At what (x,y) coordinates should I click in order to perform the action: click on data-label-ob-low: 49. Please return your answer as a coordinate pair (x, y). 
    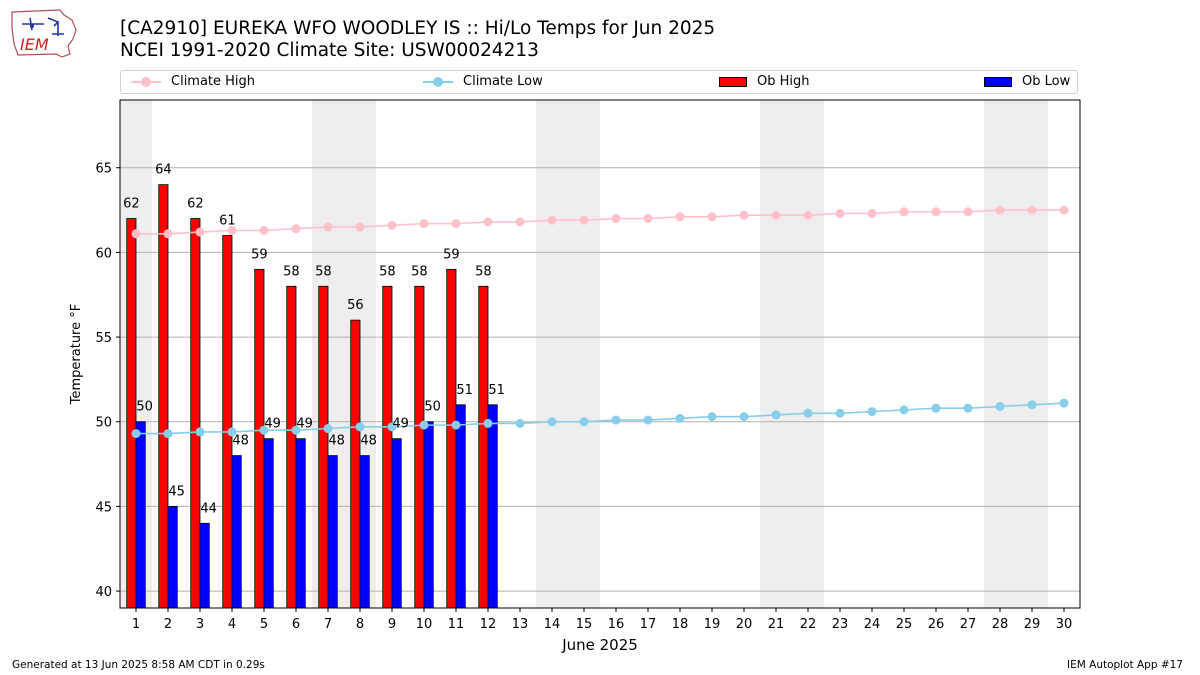
    Looking at the image, I should click on (272, 424).